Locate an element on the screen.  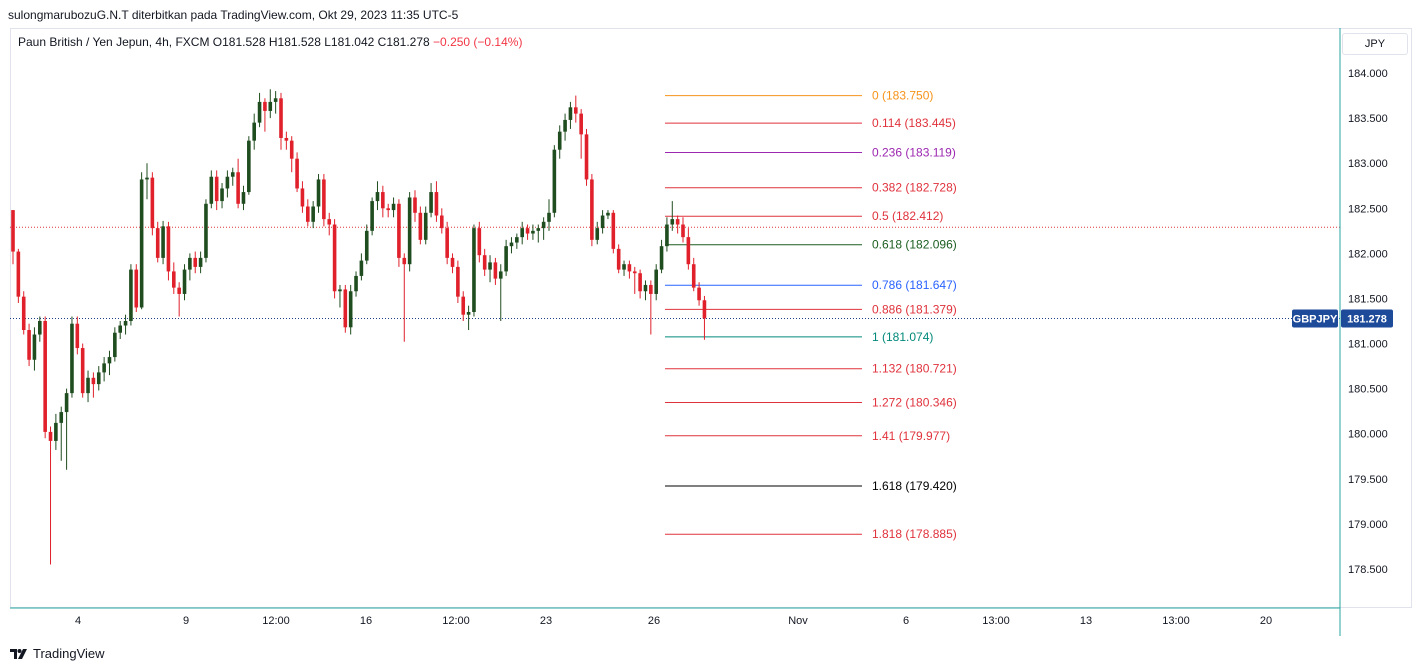
price-tick-label: 179.500 is located at coordinates (1368, 480).